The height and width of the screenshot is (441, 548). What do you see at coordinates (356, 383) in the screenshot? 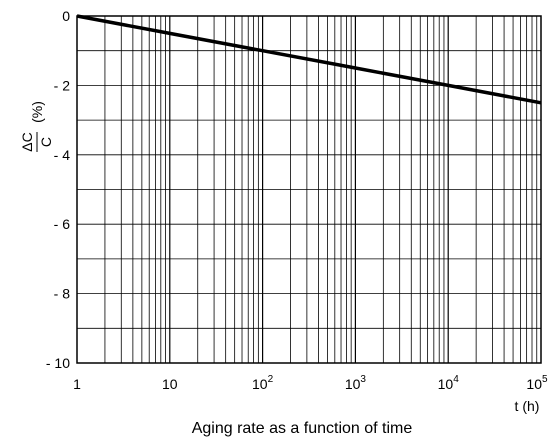
I see `x-tick-label: 10³` at bounding box center [356, 383].